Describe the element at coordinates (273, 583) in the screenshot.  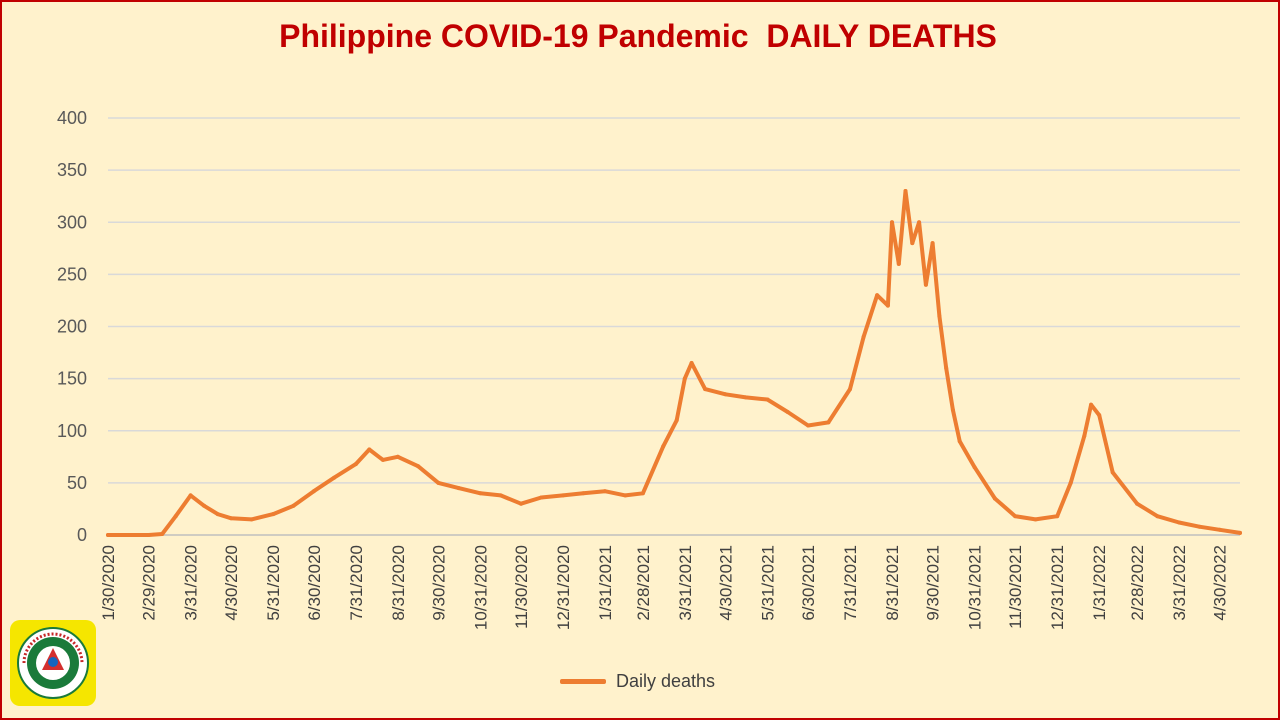
I see `x-tick-label: 5/31/2020` at that location.